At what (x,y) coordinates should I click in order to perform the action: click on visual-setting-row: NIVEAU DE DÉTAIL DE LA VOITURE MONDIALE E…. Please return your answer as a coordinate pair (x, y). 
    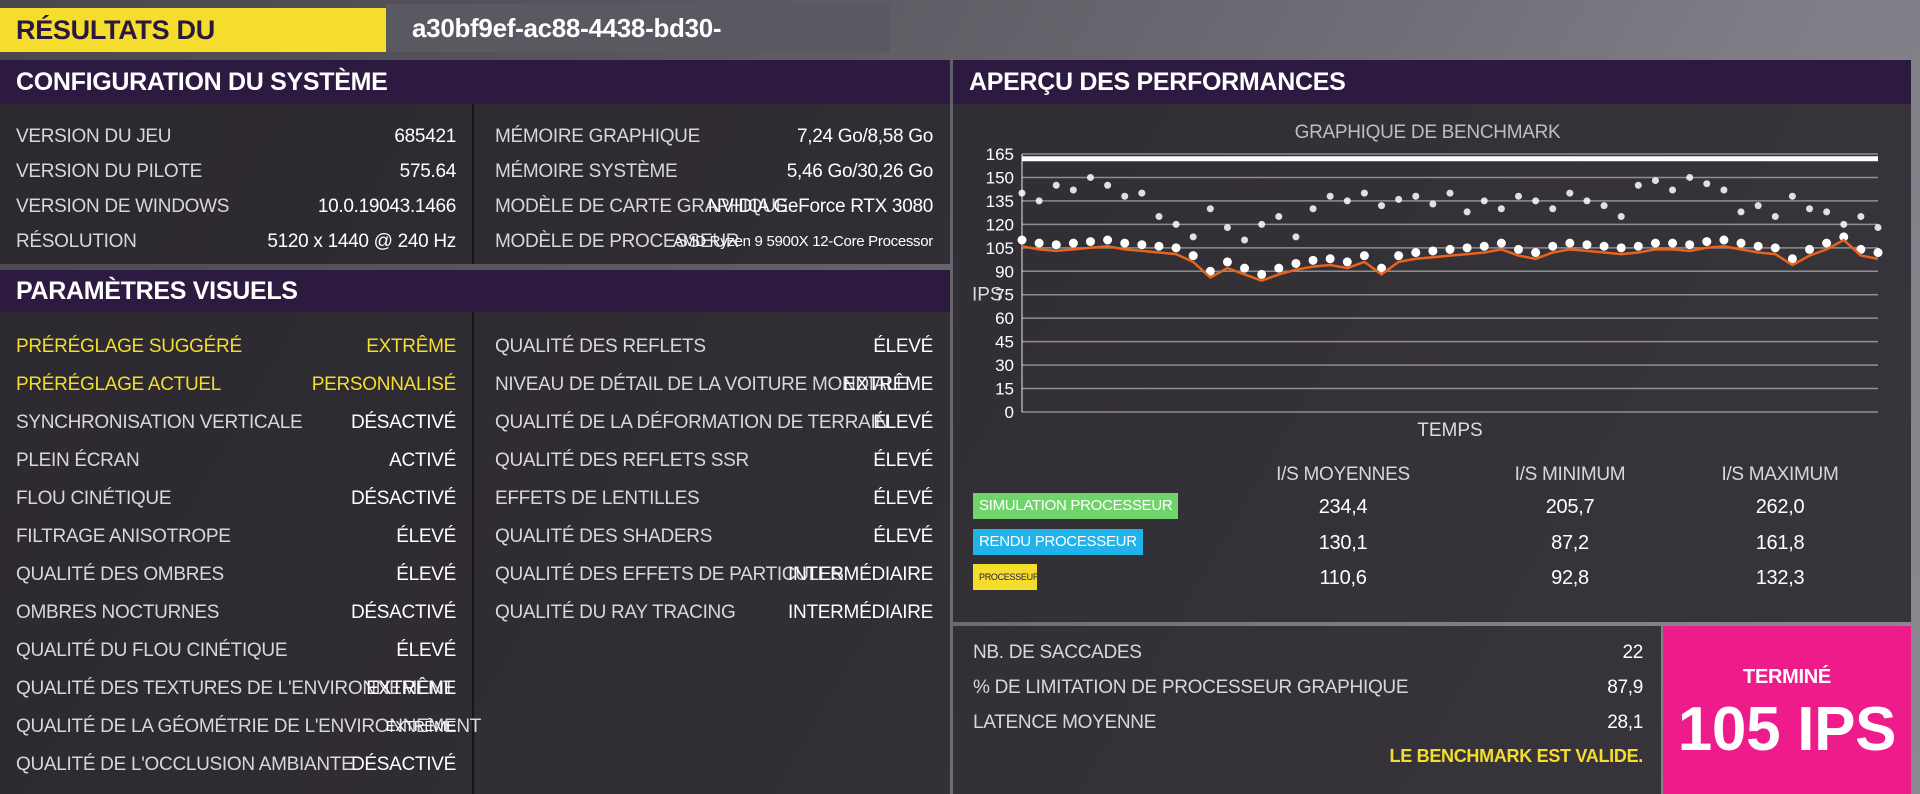
    Looking at the image, I should click on (714, 385).